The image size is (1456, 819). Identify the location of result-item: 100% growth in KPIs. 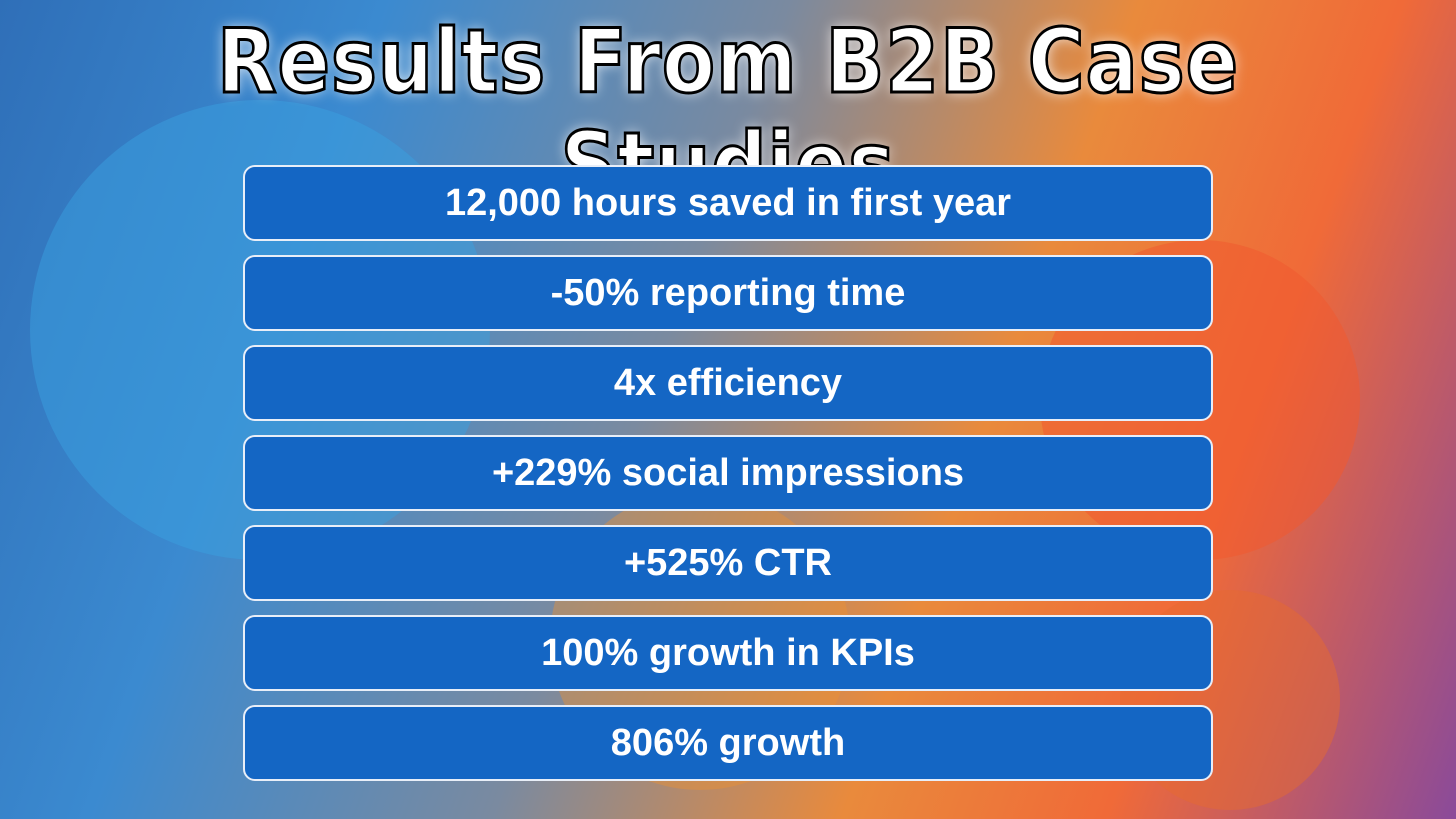
(728, 653).